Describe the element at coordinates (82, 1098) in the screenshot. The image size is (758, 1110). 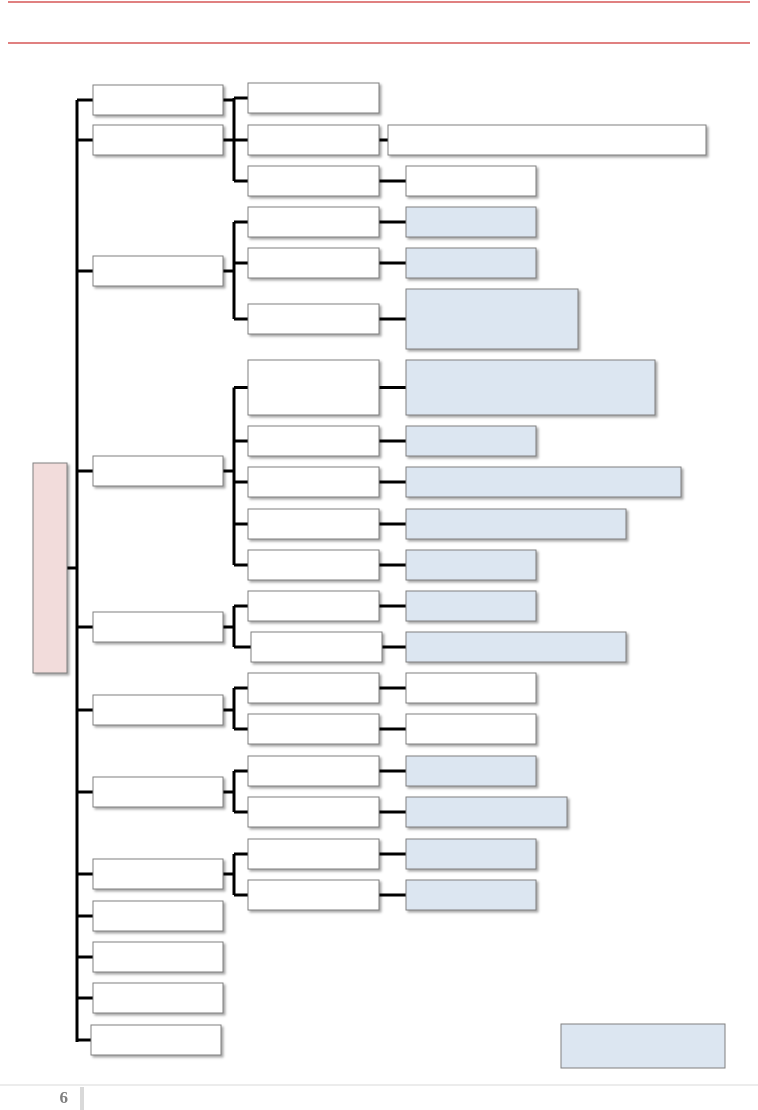
I see `footer-bar` at that location.